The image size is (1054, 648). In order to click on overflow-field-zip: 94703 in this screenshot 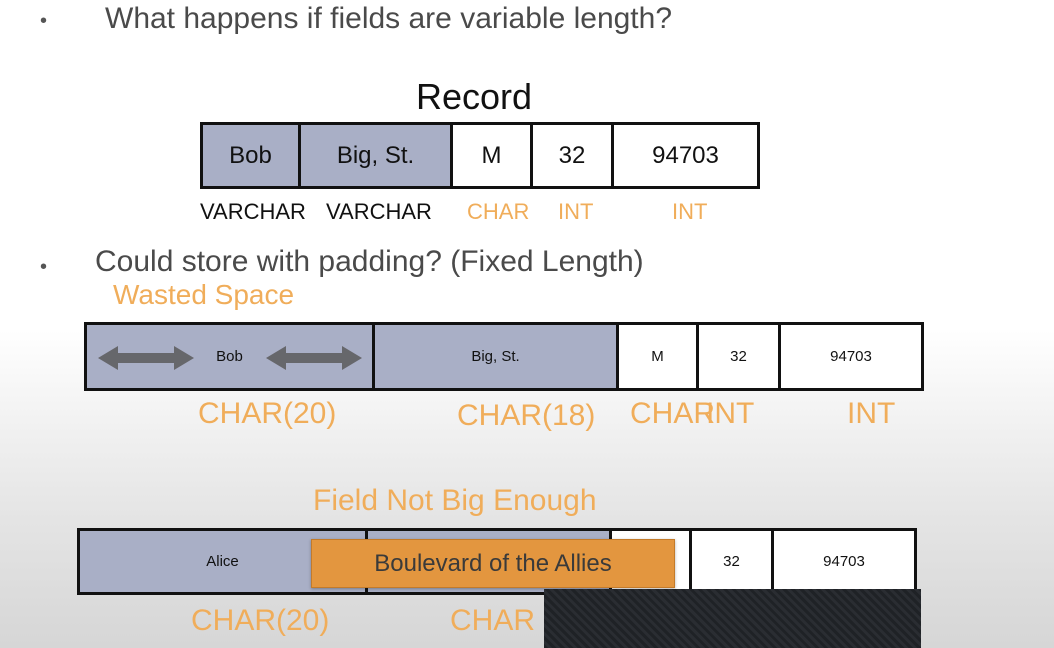, I will do `click(844, 561)`.